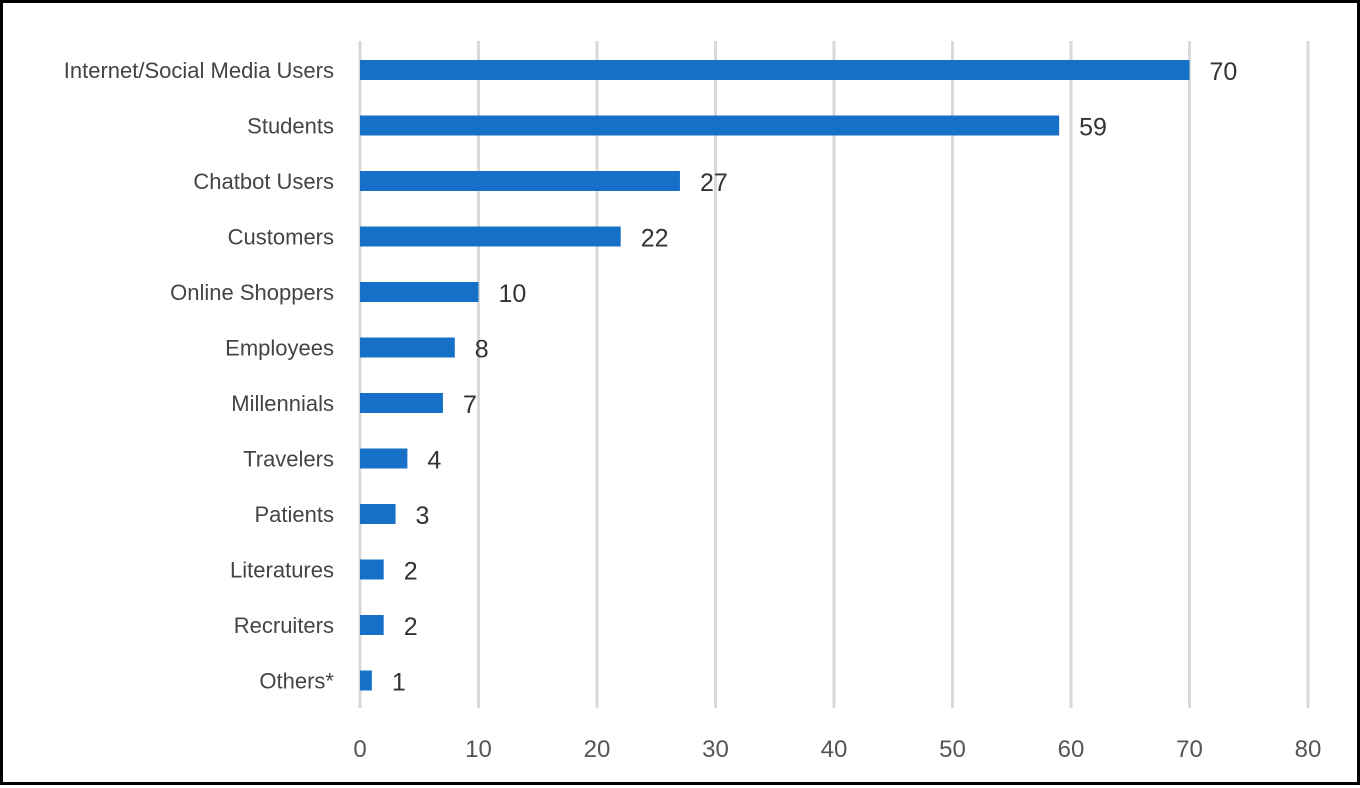 This screenshot has width=1360, height=788. Describe the element at coordinates (288, 459) in the screenshot. I see `category-label: Travelers` at that location.